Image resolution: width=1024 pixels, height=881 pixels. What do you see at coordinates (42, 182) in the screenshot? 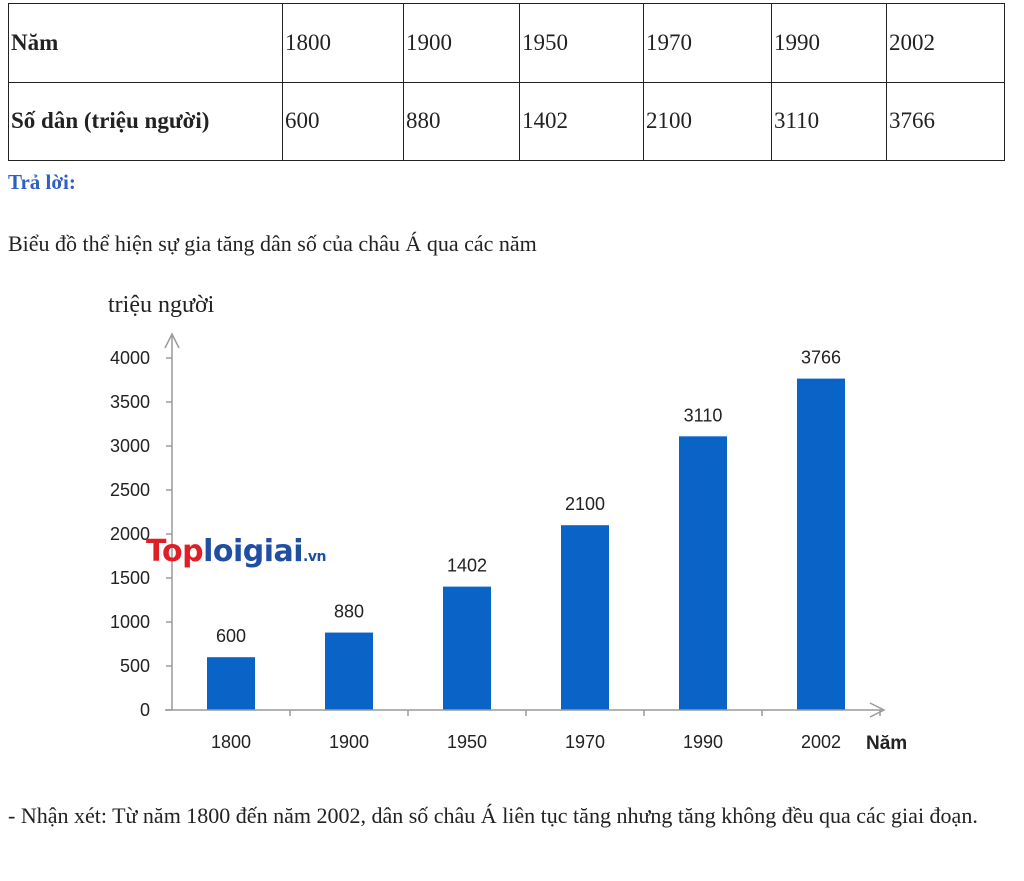
I see `answer-label: Trả lời:` at bounding box center [42, 182].